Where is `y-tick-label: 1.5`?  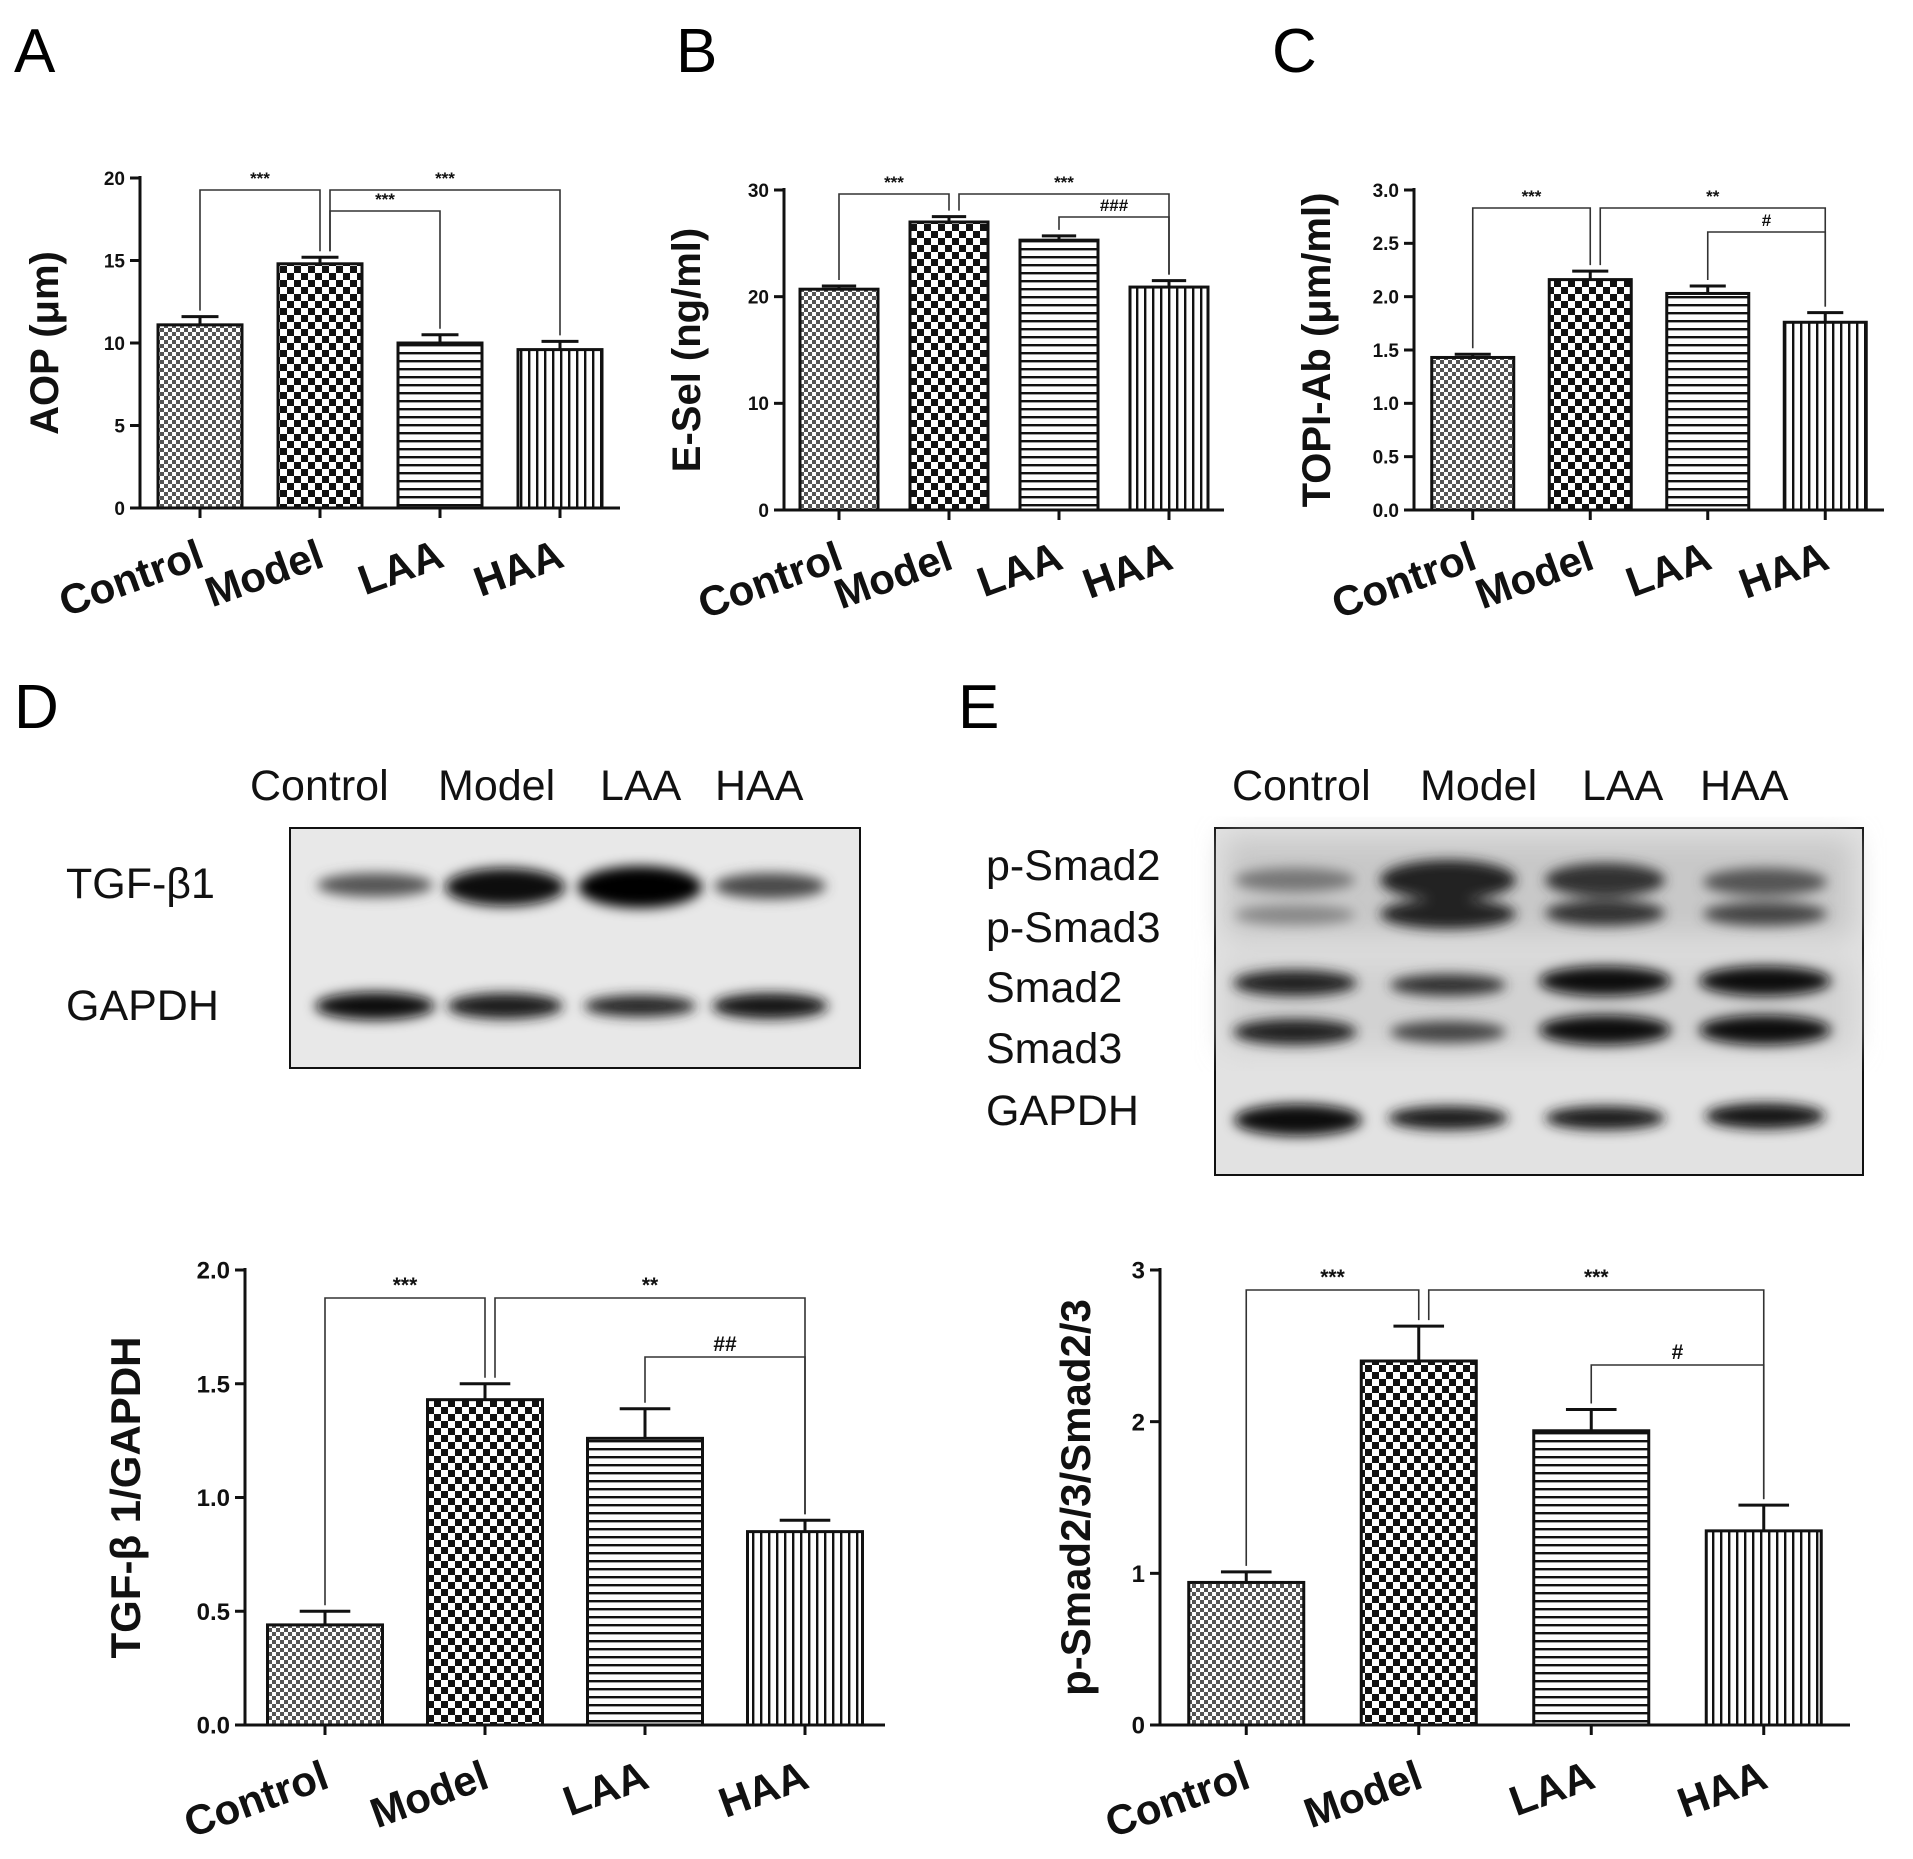 y-tick-label: 1.5 is located at coordinates (213, 1384).